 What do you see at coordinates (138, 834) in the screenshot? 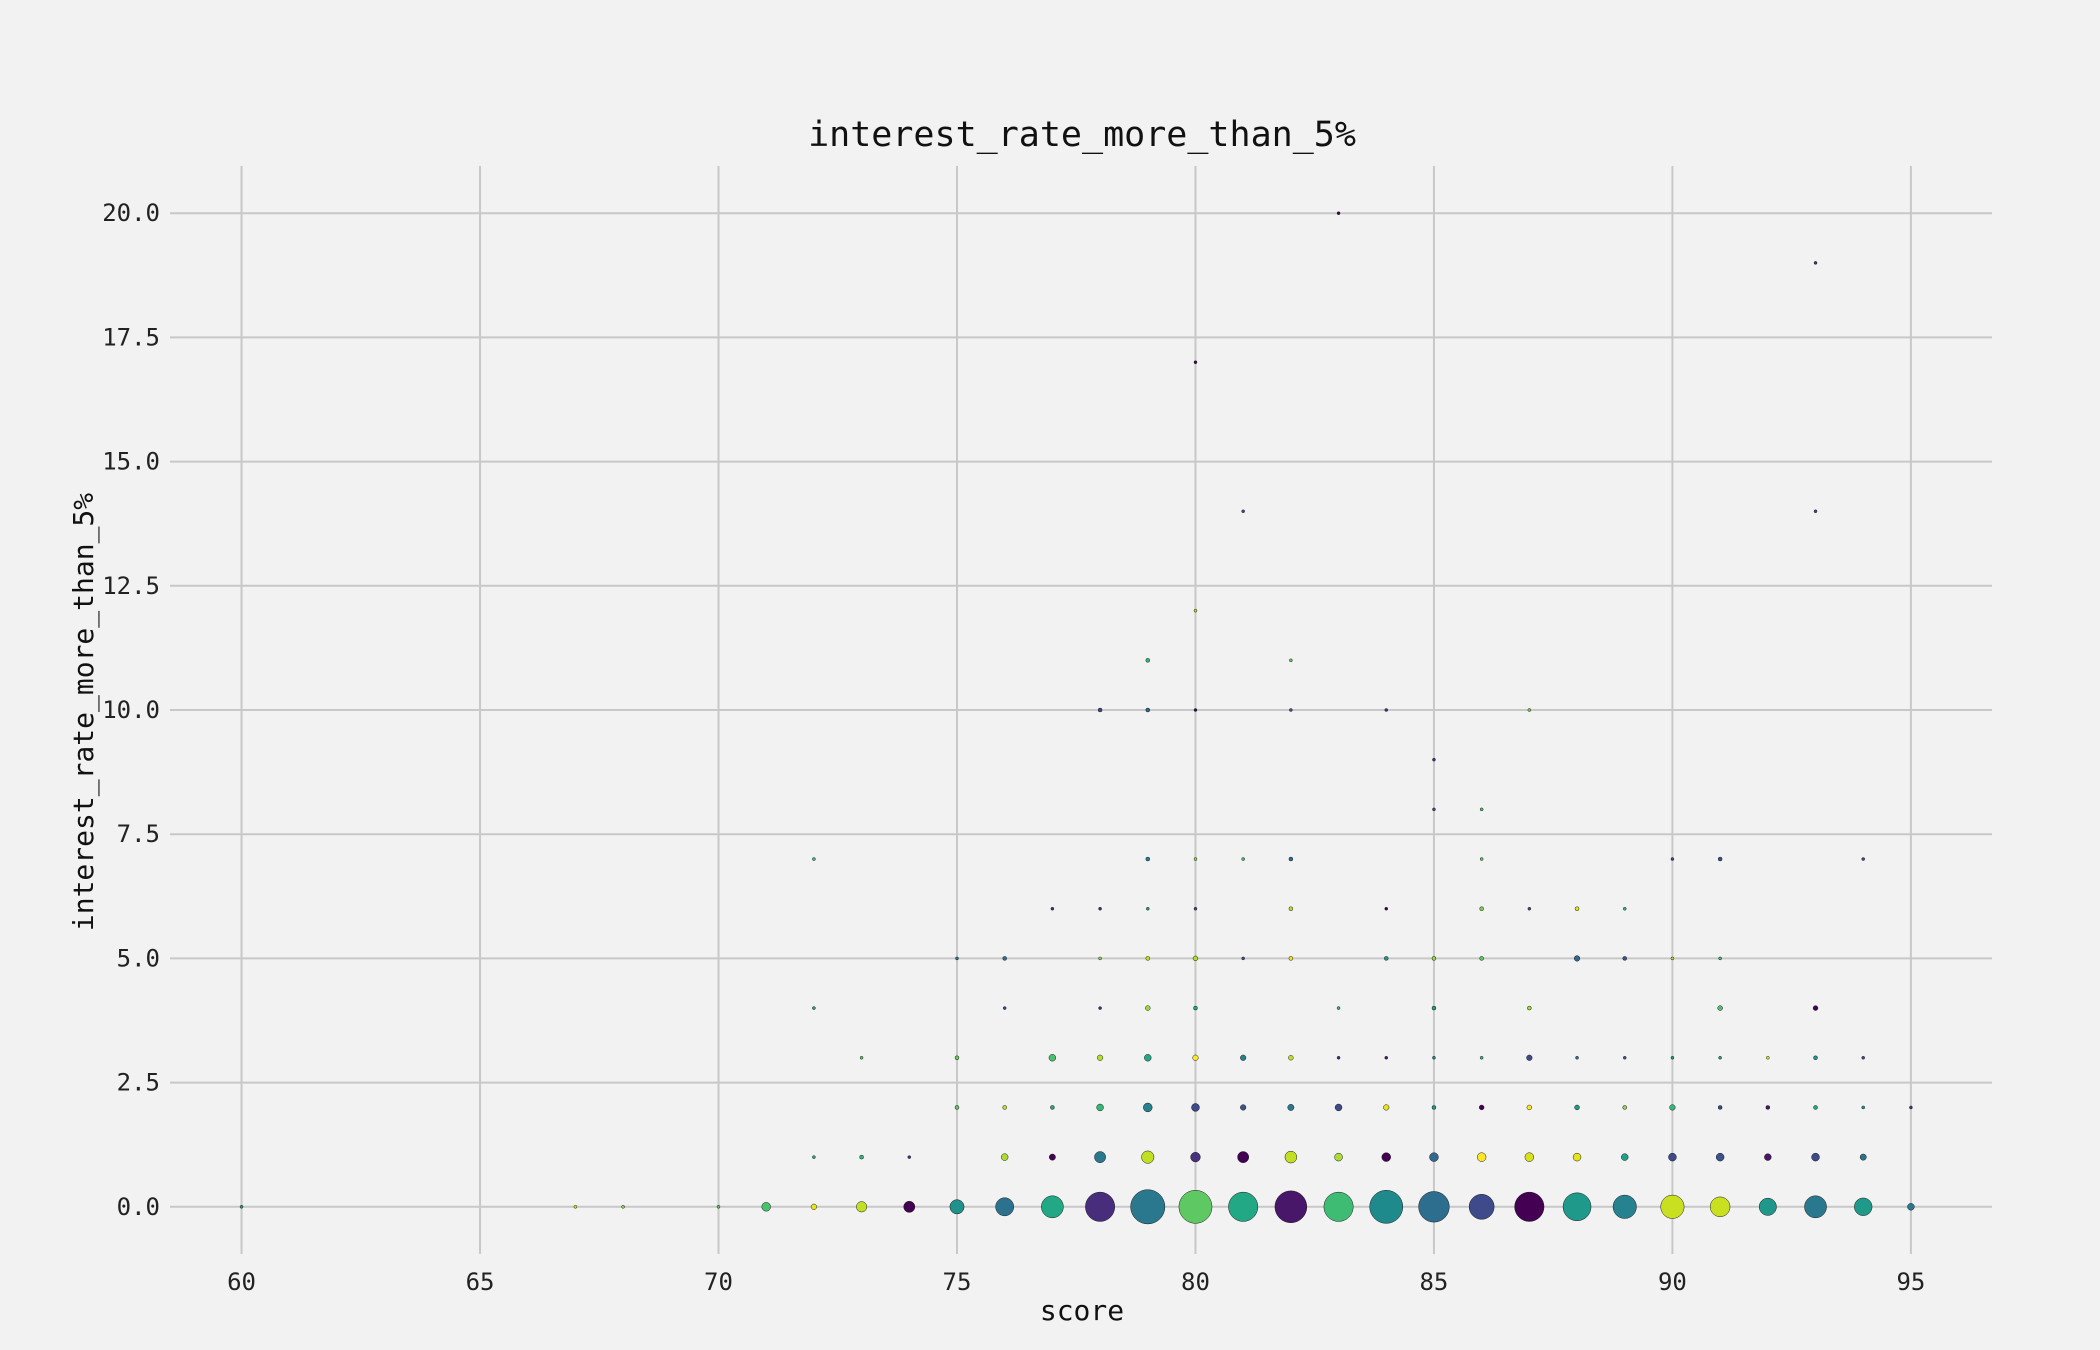
I see `y-tick-label: 7.5` at bounding box center [138, 834].